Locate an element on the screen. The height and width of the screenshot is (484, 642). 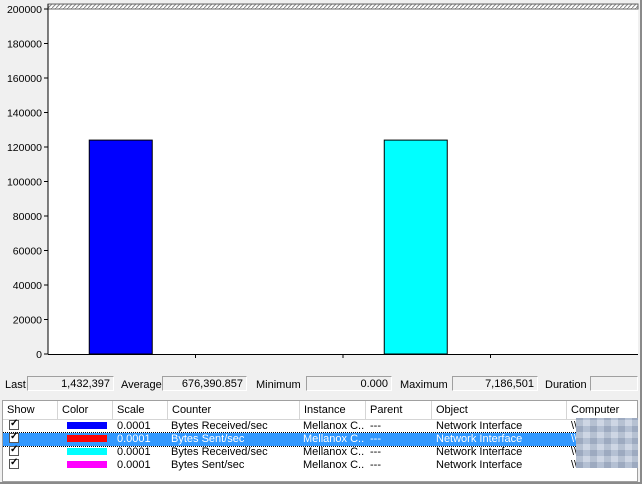
overflow-strip is located at coordinates (343, 6).